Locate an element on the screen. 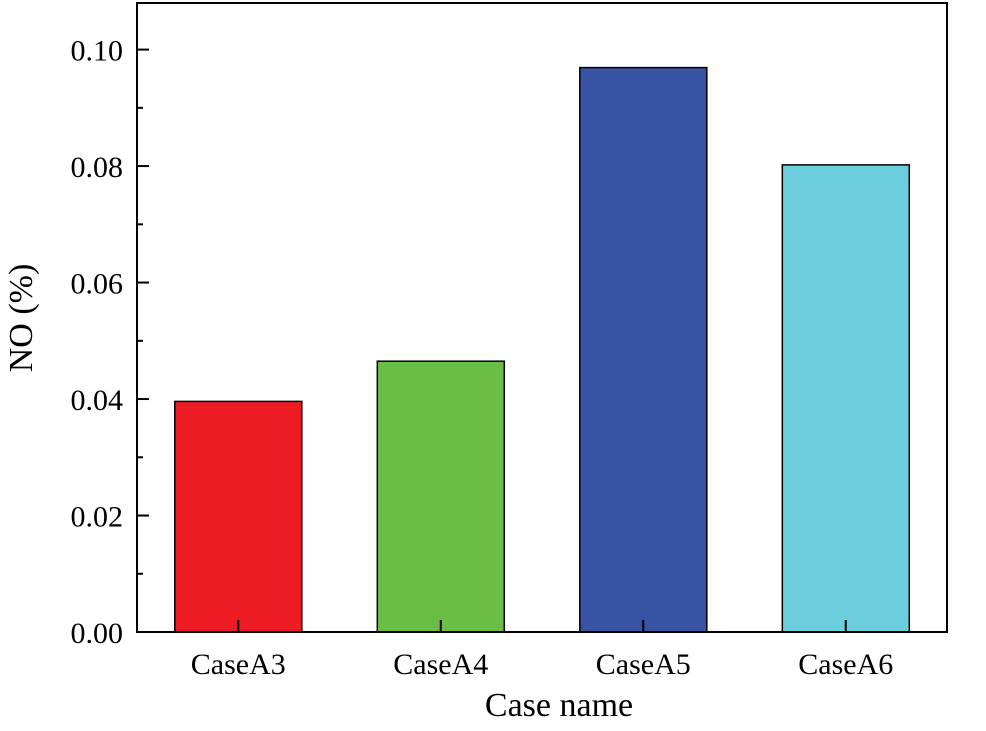  bar-casea4 is located at coordinates (441, 496).